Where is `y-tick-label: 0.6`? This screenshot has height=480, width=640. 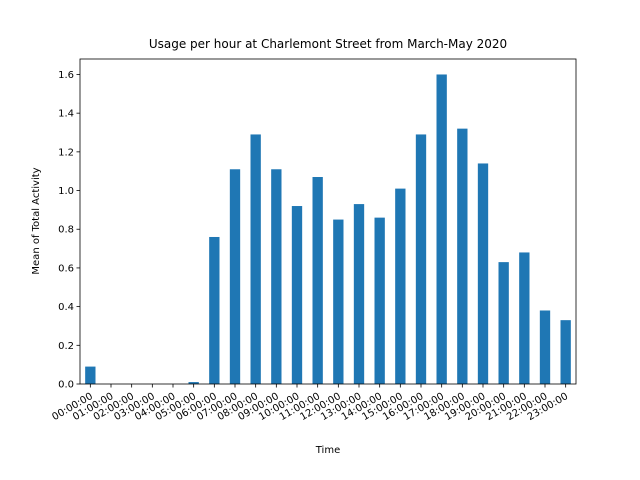 y-tick-label: 0.6 is located at coordinates (66, 268).